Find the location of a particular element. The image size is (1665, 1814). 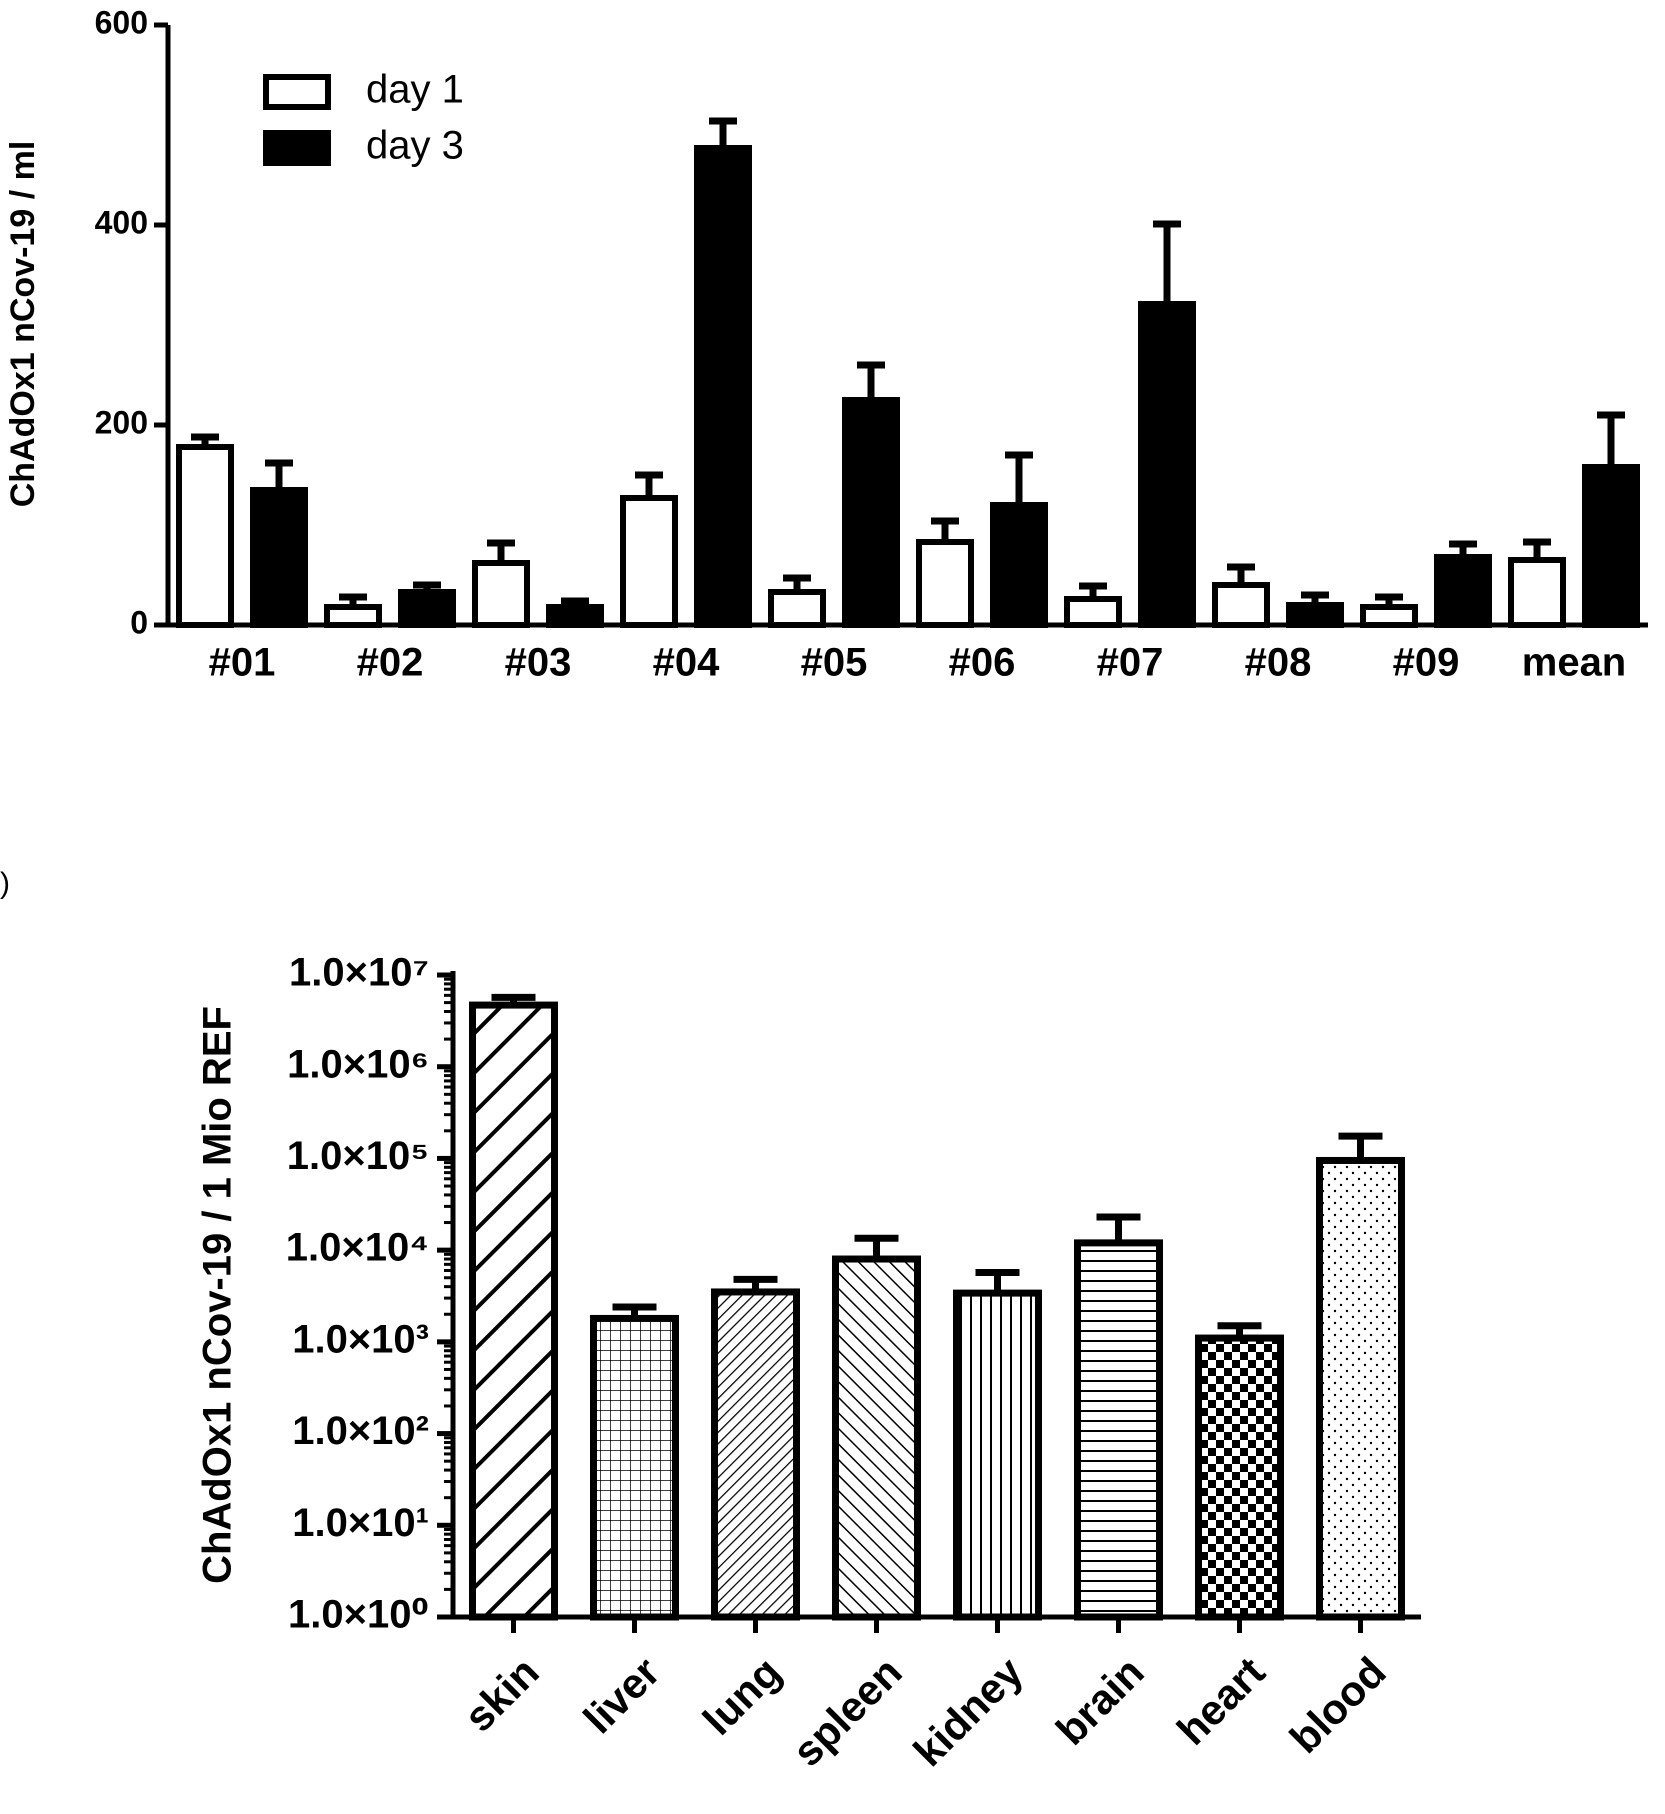

x-tick-label: skin is located at coordinates (501, 1694).